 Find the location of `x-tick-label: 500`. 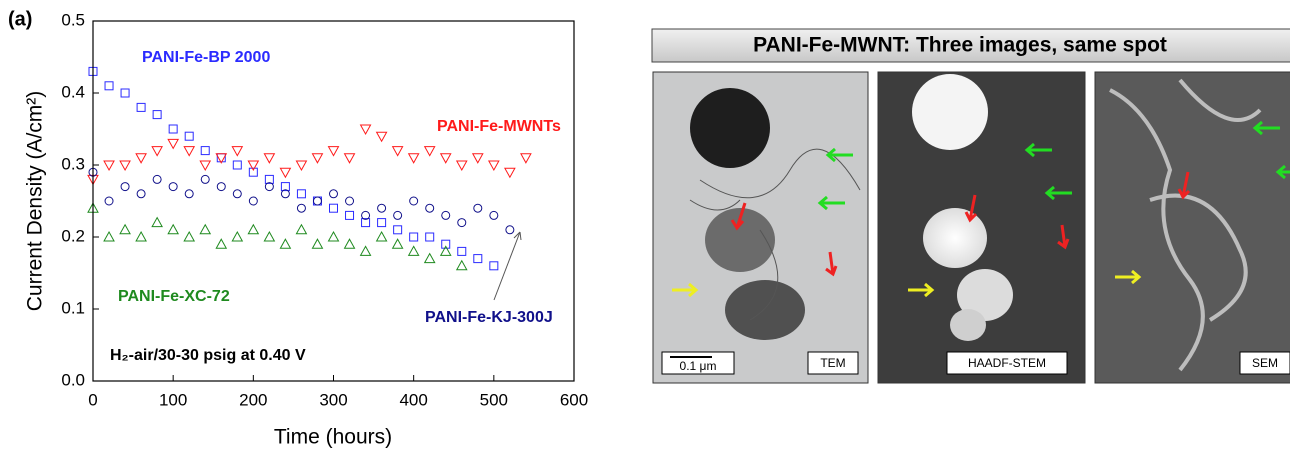

x-tick-label: 500 is located at coordinates (494, 399).